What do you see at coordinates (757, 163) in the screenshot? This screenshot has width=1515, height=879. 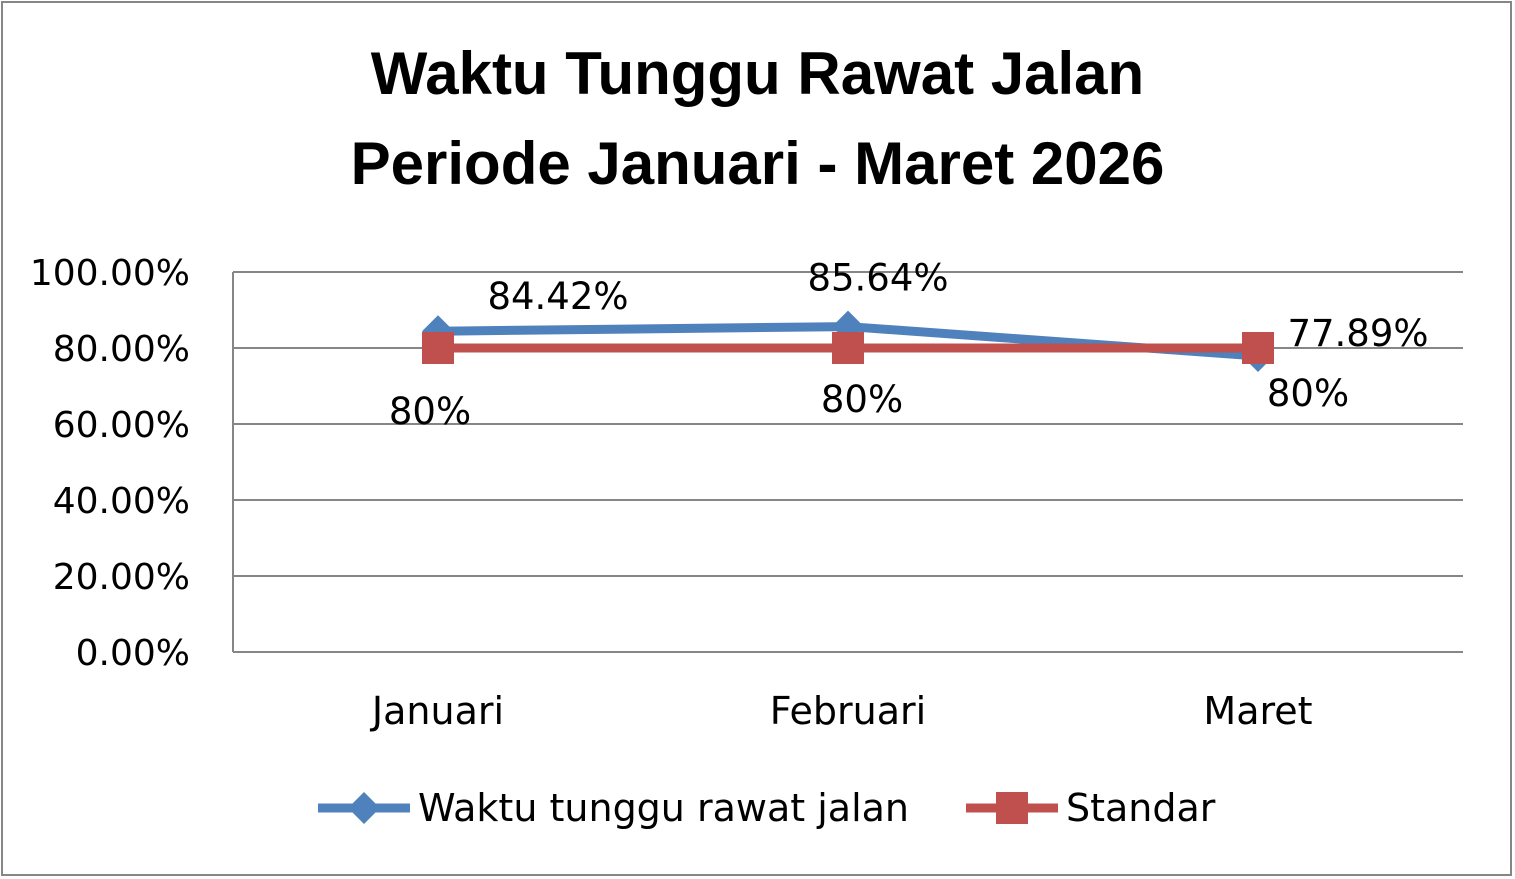 I see `chart-title-line-2: Periode Januari - Maret 2026` at bounding box center [757, 163].